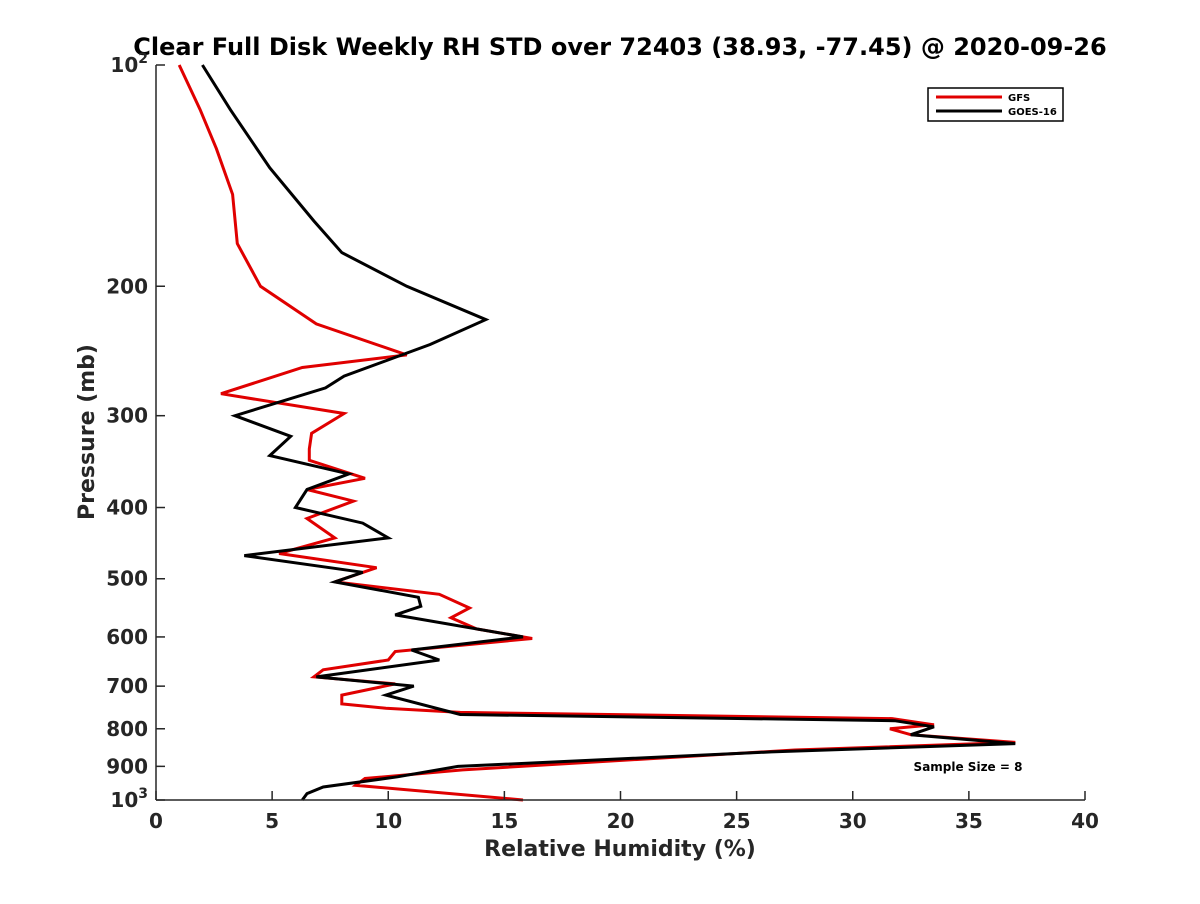 The width and height of the screenshot is (1200, 904). What do you see at coordinates (127, 686) in the screenshot?
I see `y-tick-label: 700` at bounding box center [127, 686].